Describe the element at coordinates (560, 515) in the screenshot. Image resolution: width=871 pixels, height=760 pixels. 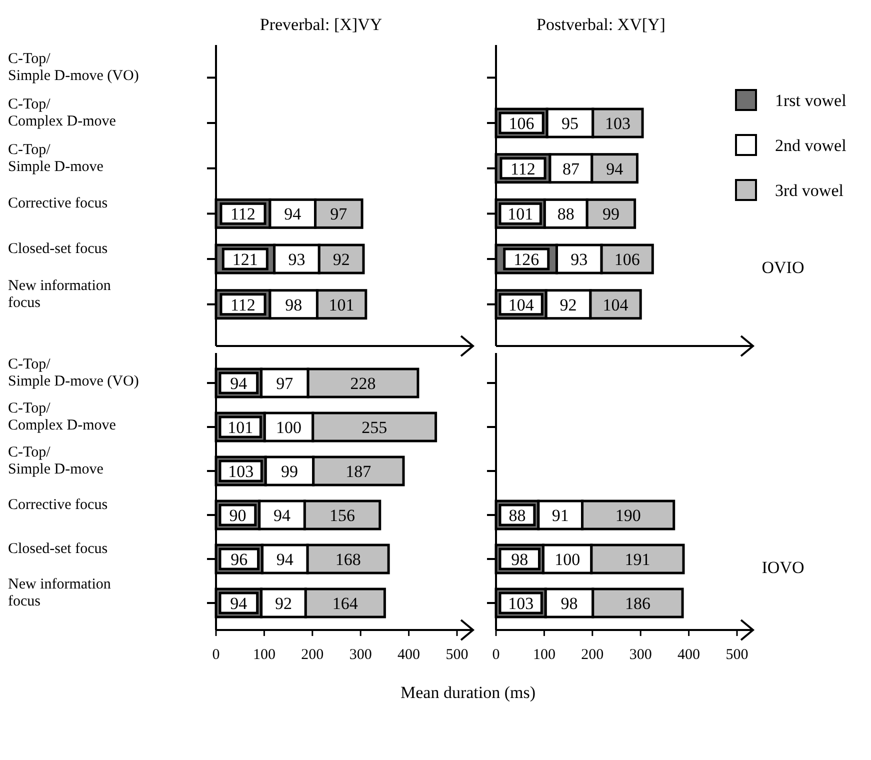
I see `data-label: 91` at that location.